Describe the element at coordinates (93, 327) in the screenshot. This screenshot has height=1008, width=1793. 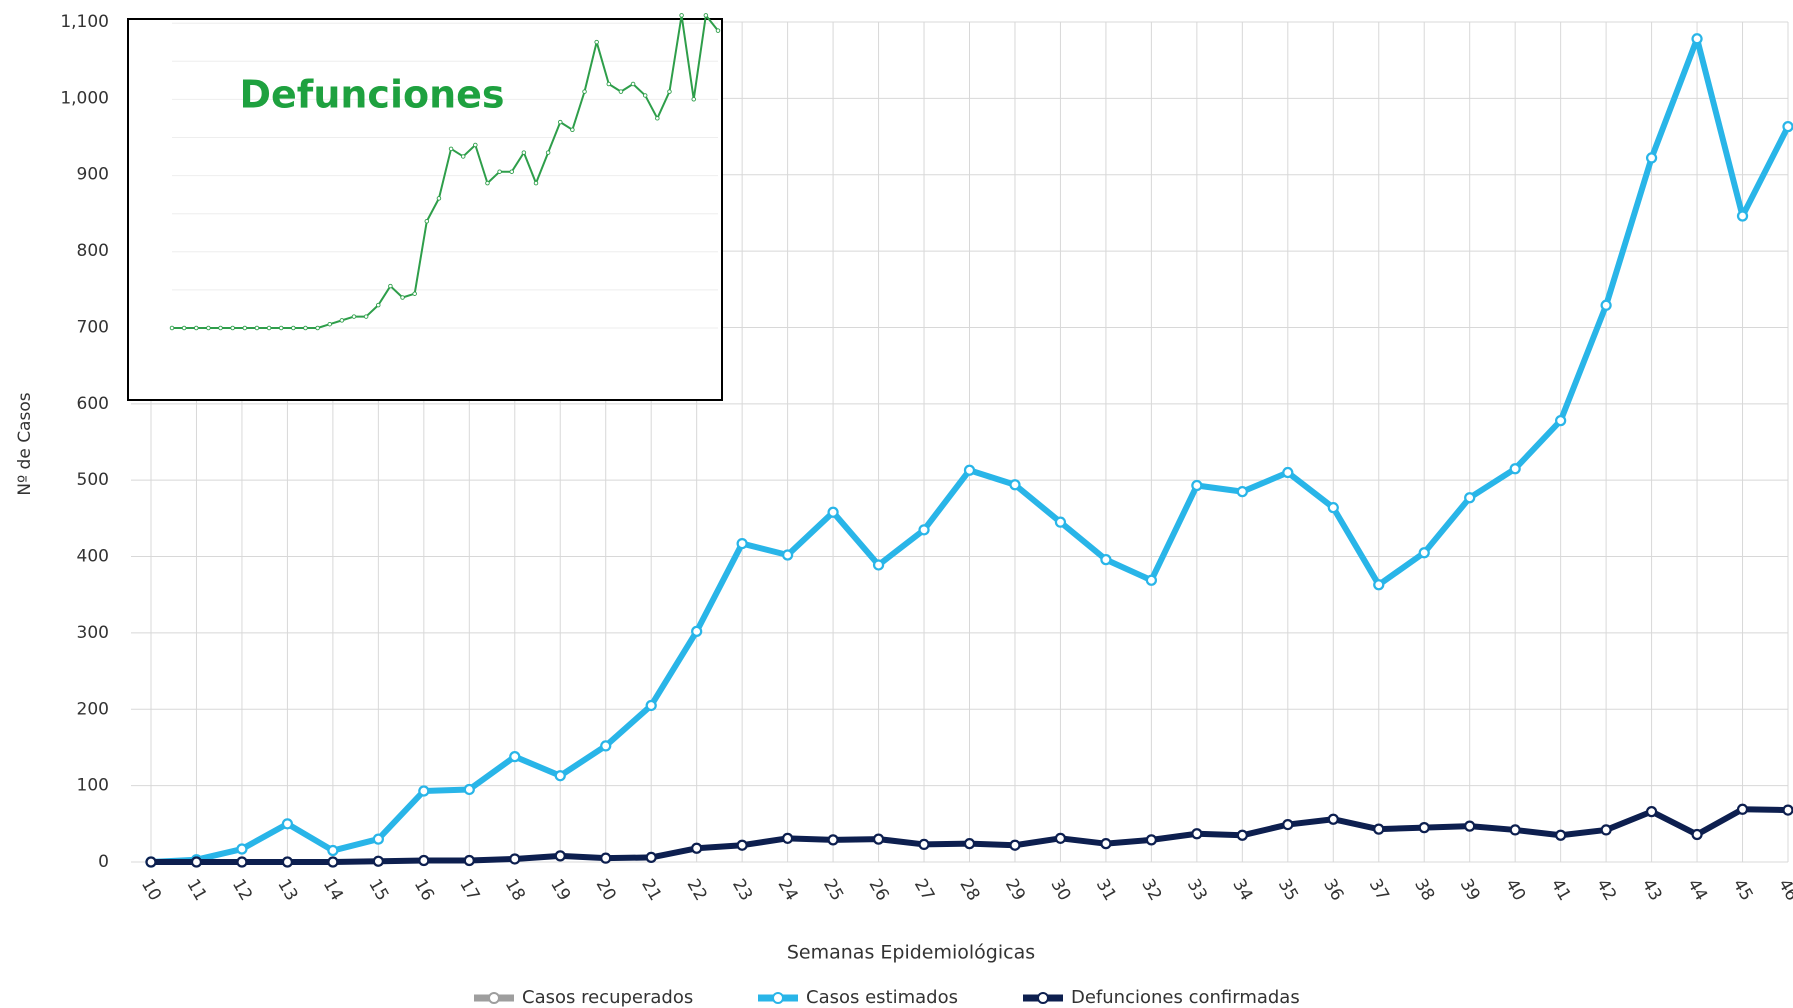
I see `y-tick-label: 700` at that location.